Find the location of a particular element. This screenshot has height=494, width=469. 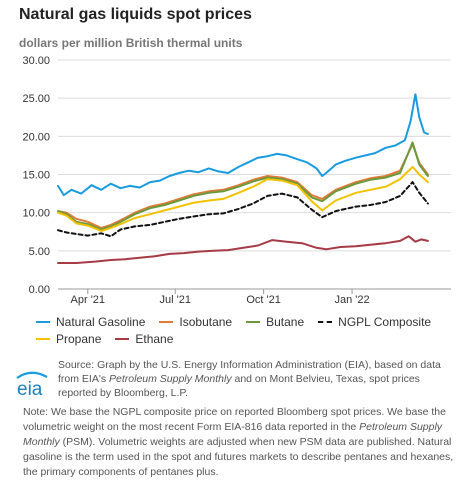

legend-item-butane: Butane is located at coordinates (275, 322).